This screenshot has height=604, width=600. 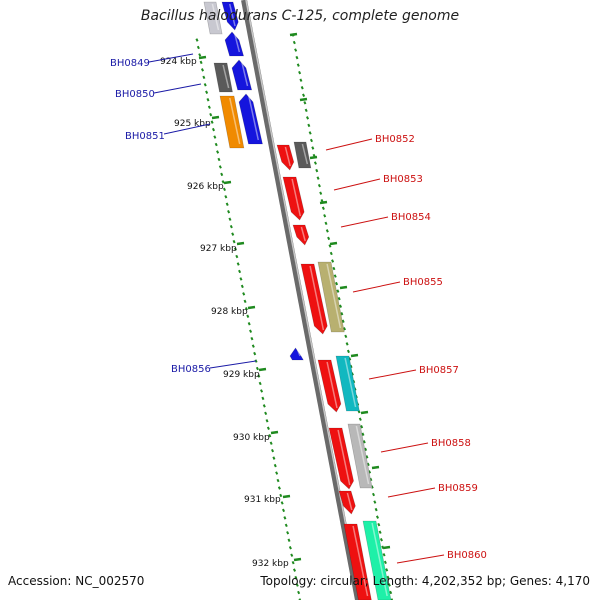 I want to click on gene-arrow-bh0855-b, so click(x=331, y=297).